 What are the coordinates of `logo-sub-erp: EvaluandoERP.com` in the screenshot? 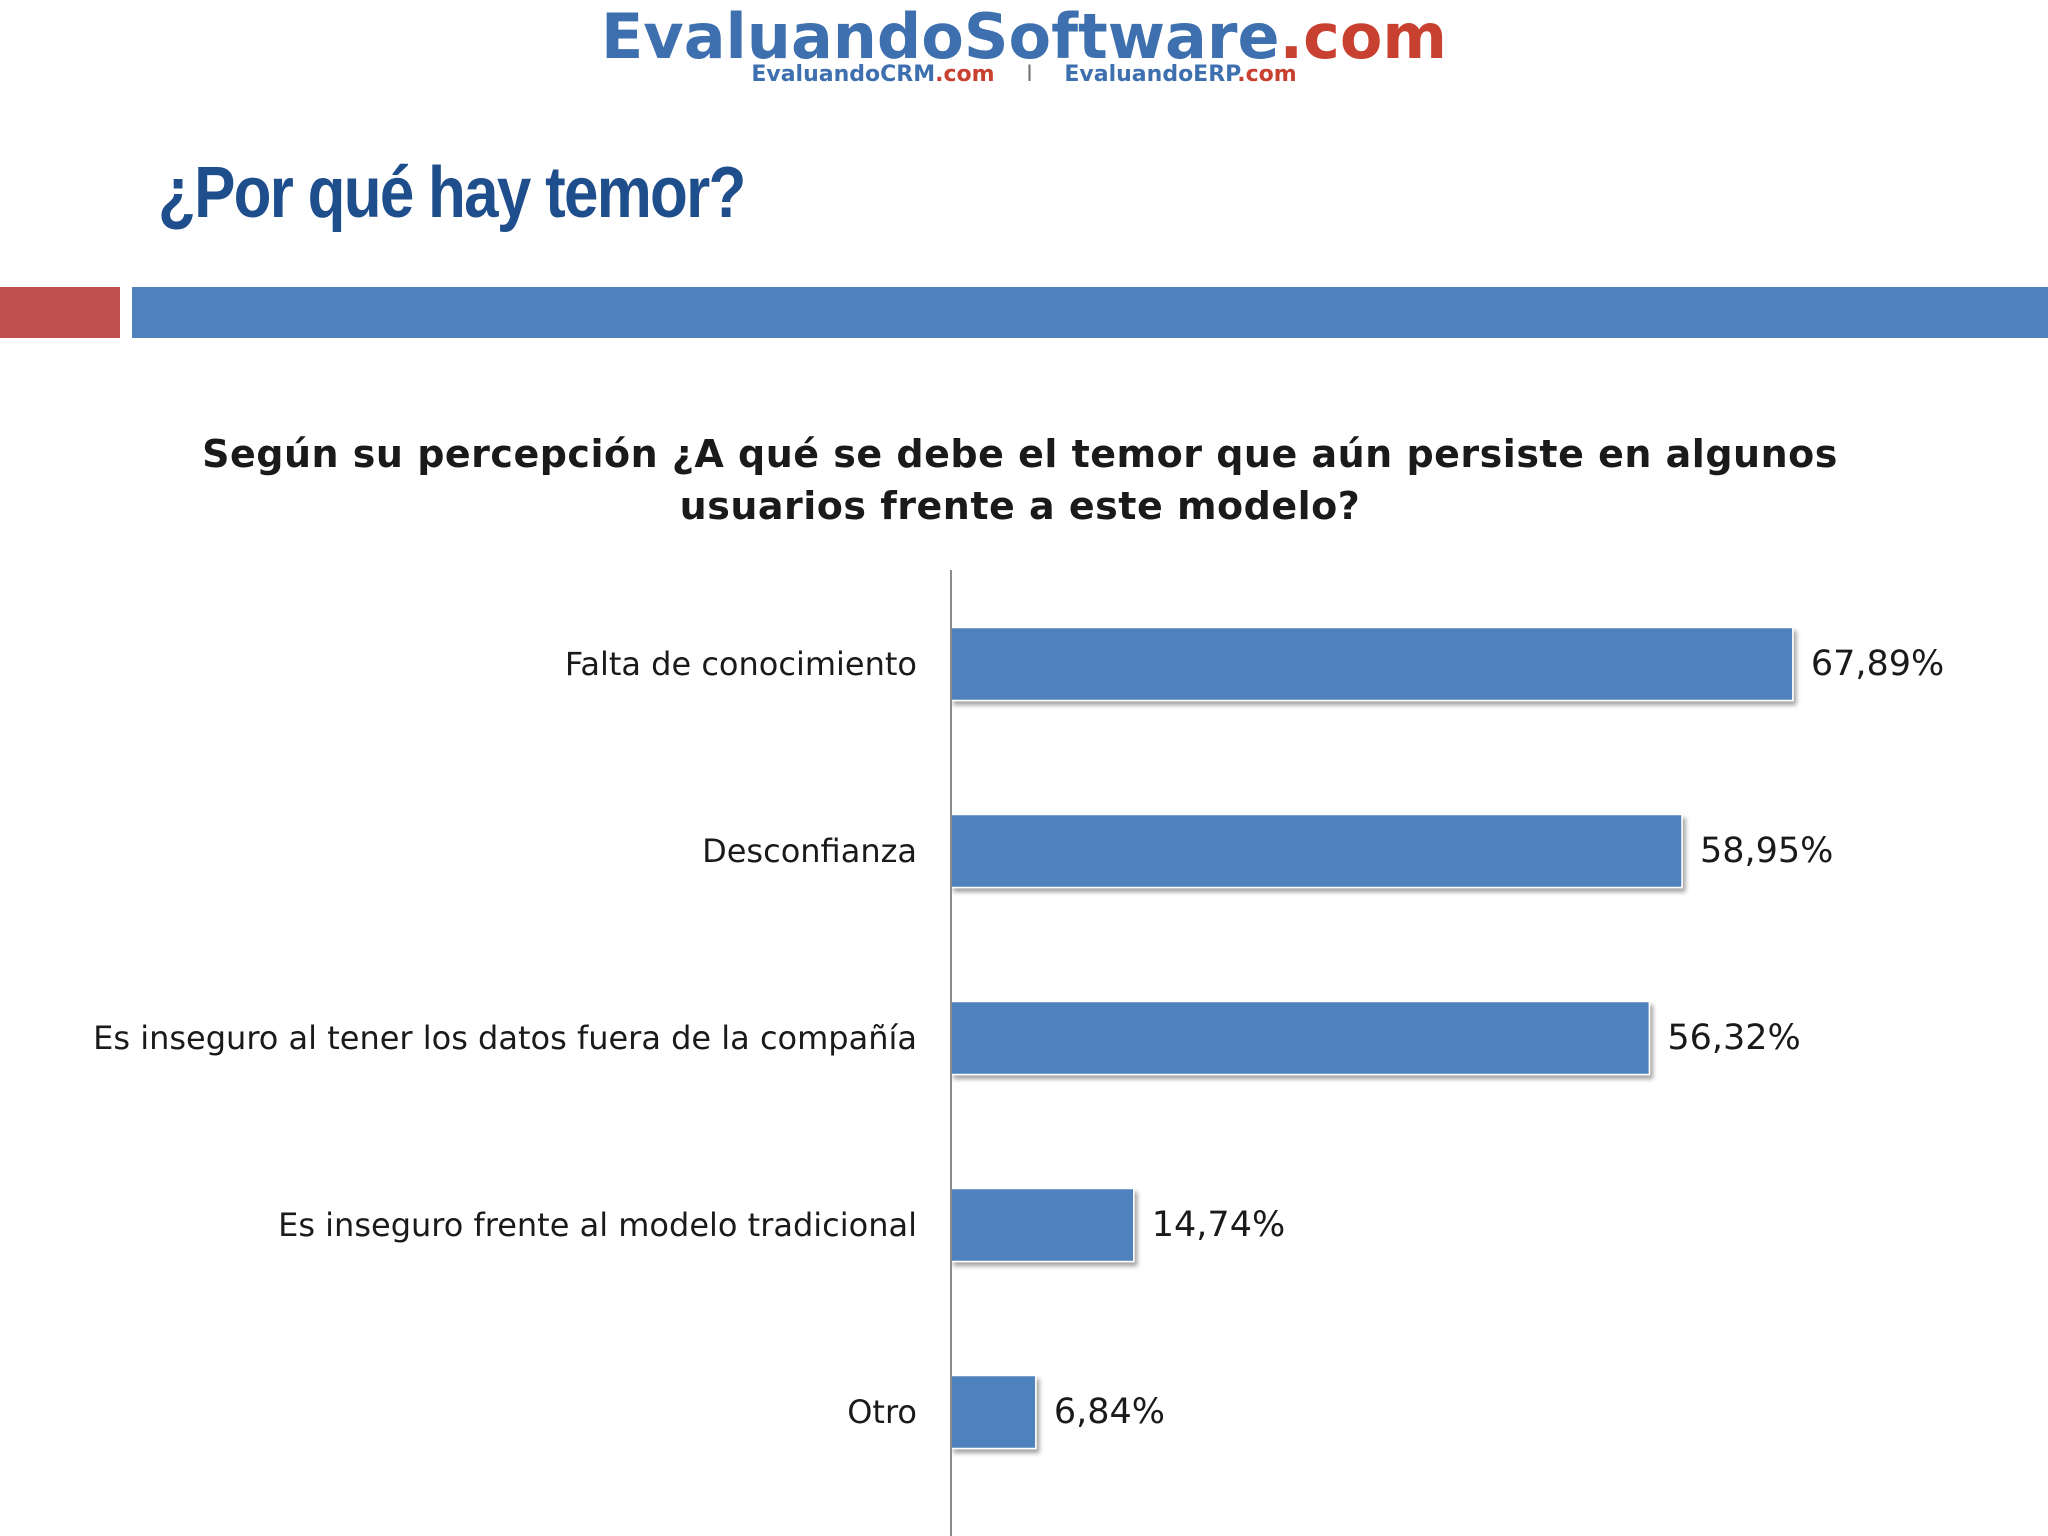 It's located at (1180, 74).